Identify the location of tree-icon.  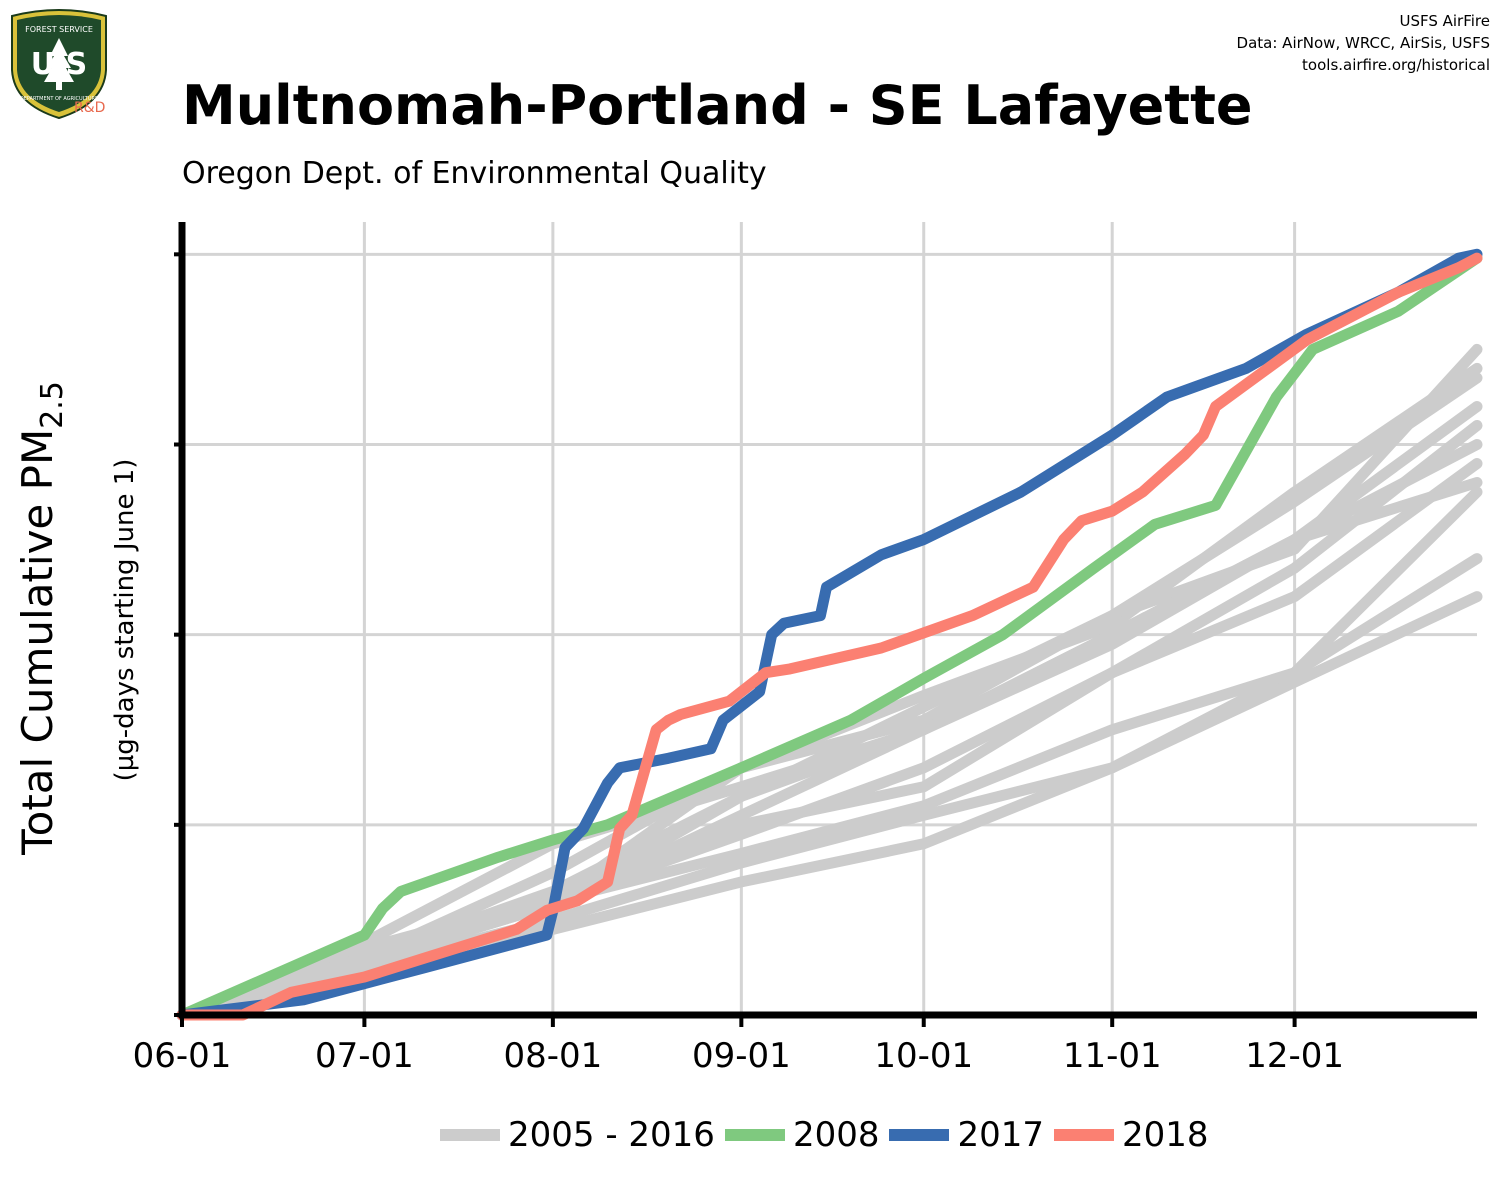
(59, 60).